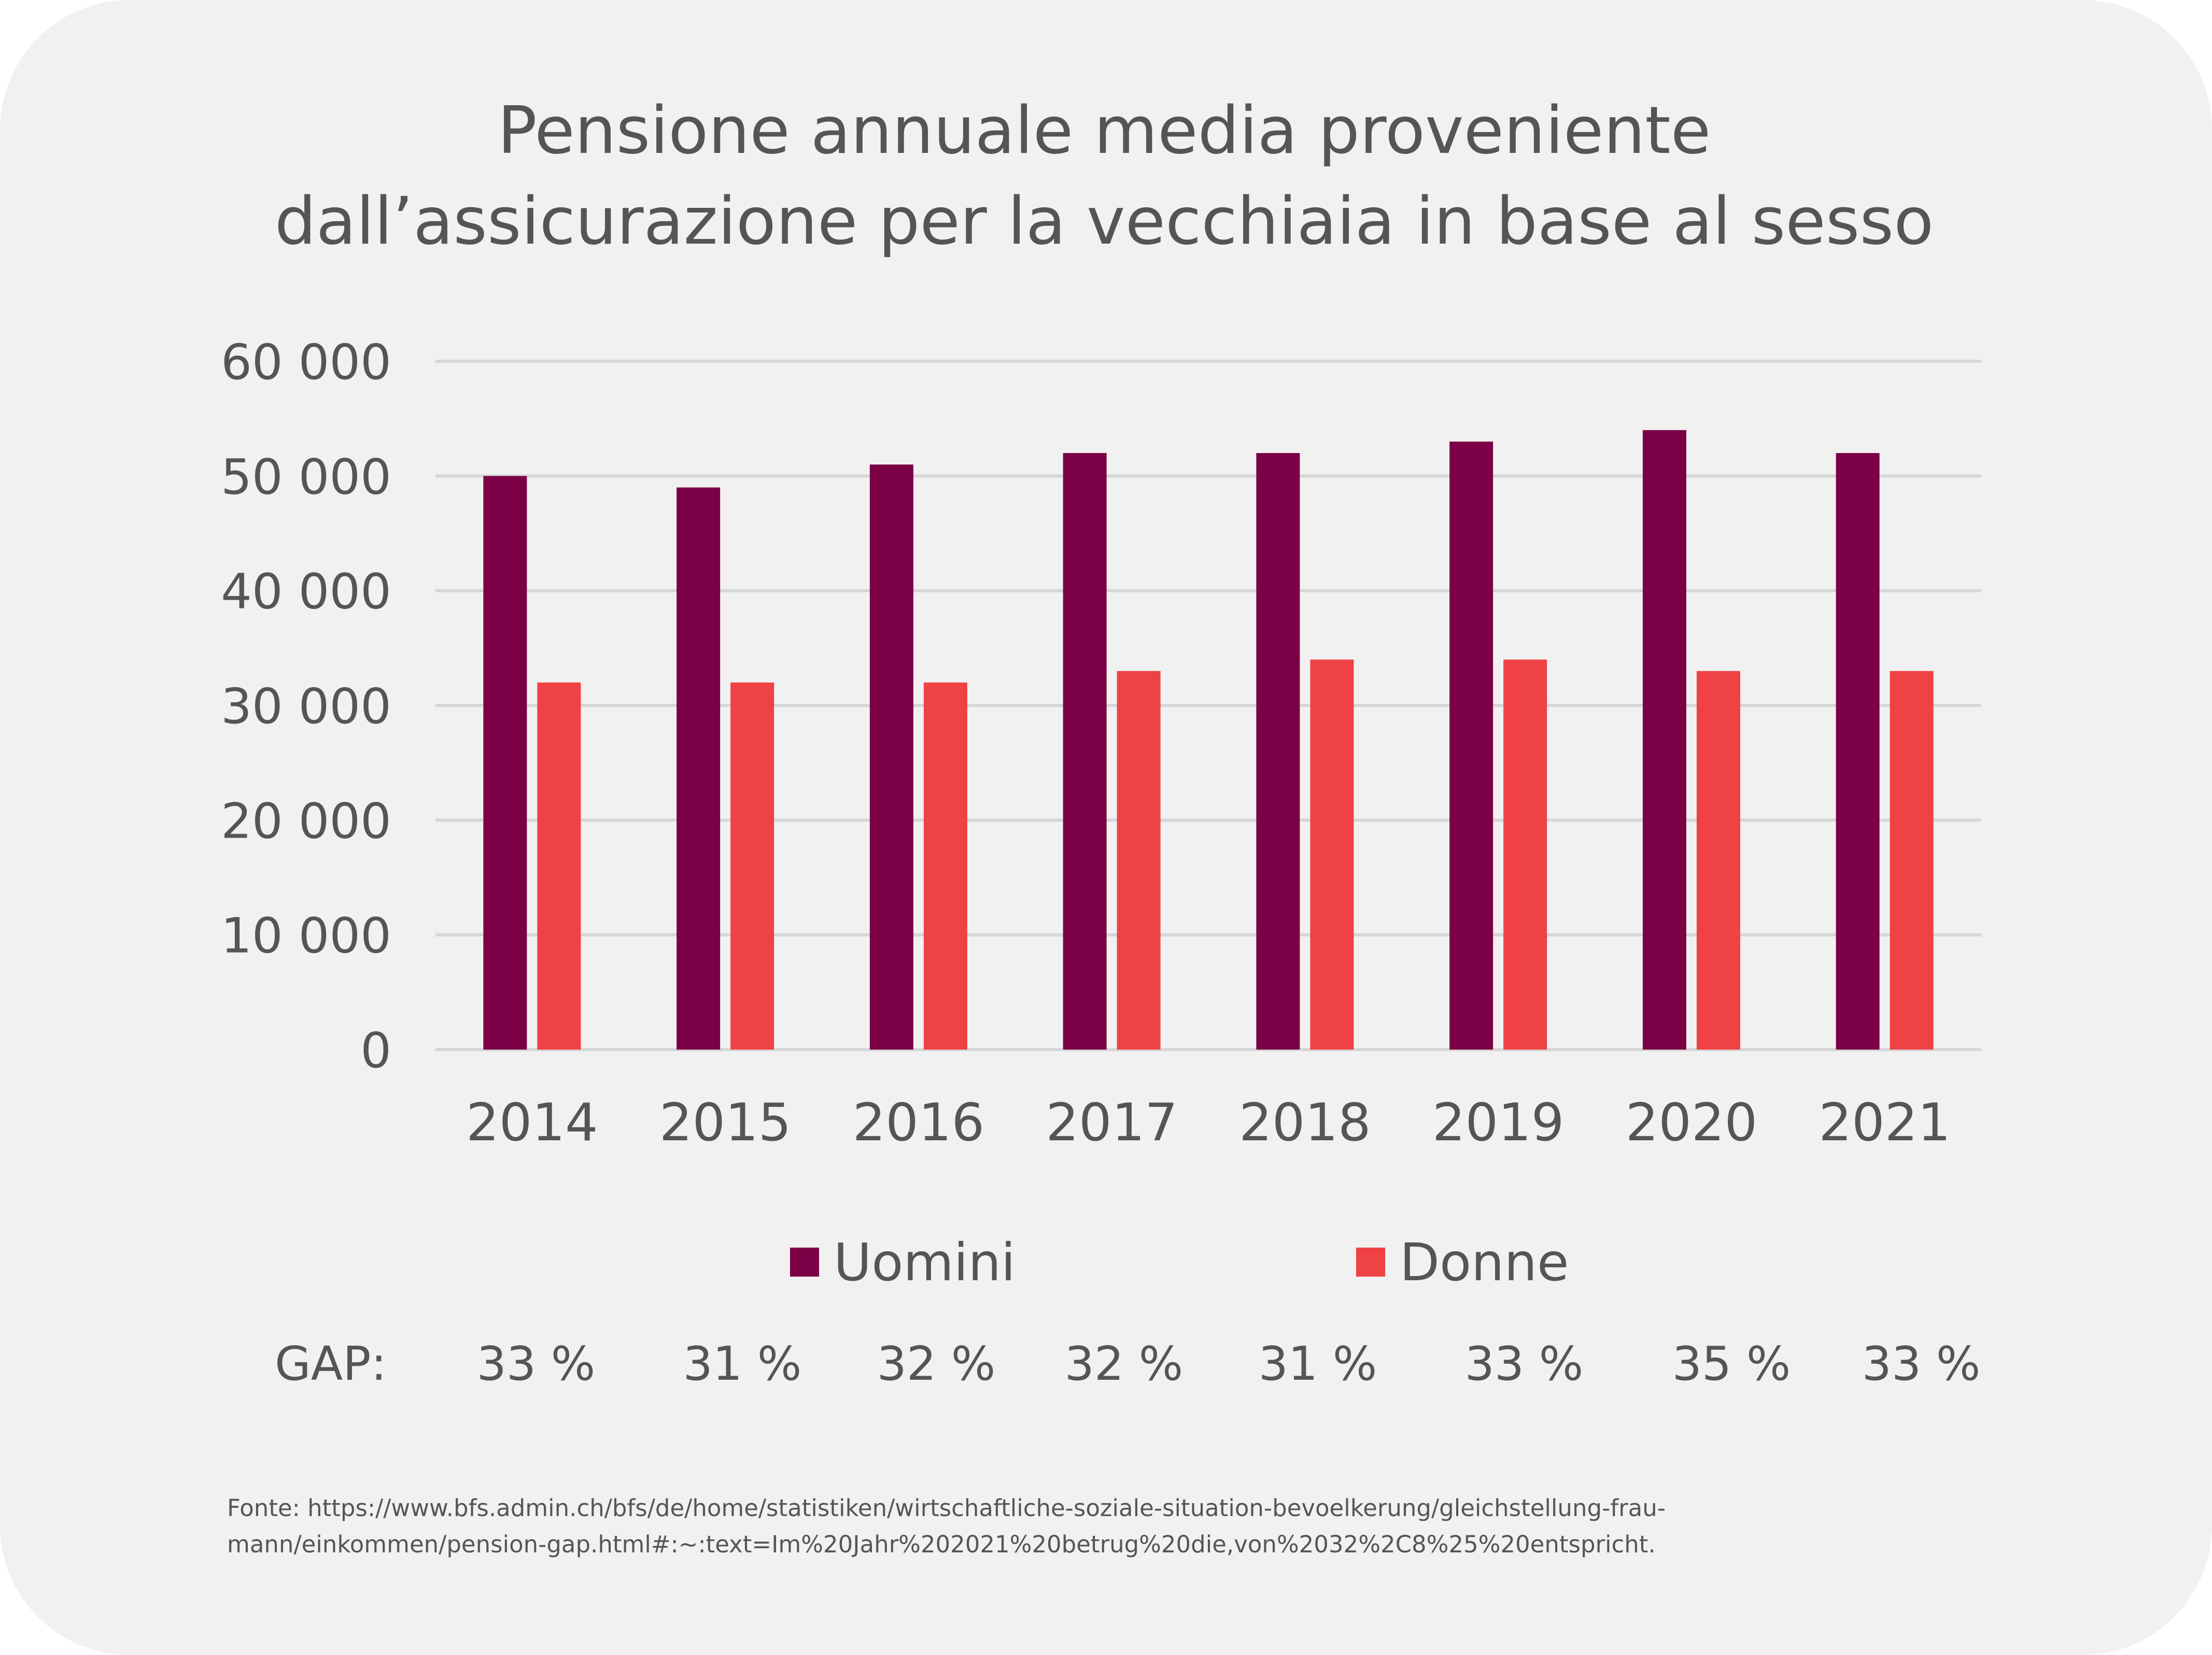 The image size is (2212, 1655). I want to click on bar-uomini-2014, so click(505, 763).